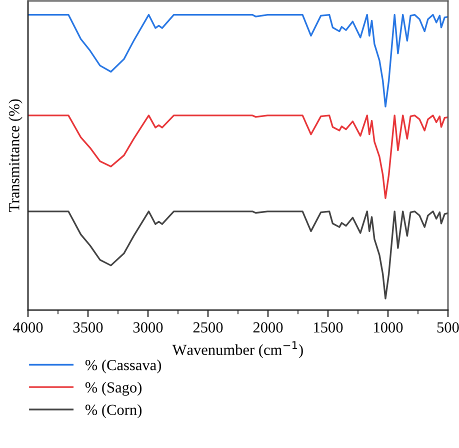 The image size is (459, 448). What do you see at coordinates (148, 327) in the screenshot?
I see `x-tick-label: 3000` at bounding box center [148, 327].